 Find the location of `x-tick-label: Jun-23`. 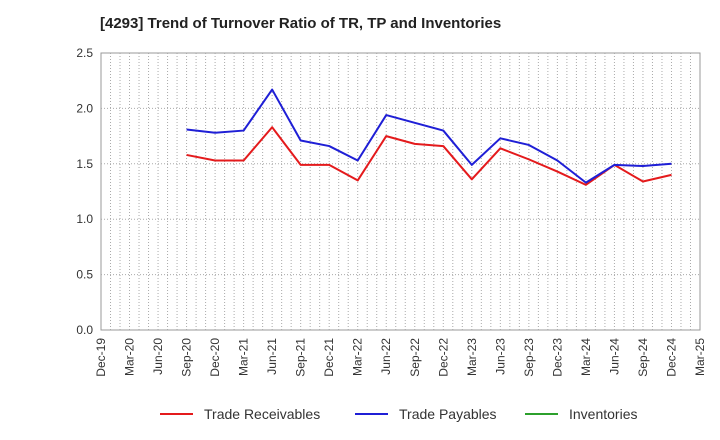

x-tick-label: Jun-23 is located at coordinates (500, 356).